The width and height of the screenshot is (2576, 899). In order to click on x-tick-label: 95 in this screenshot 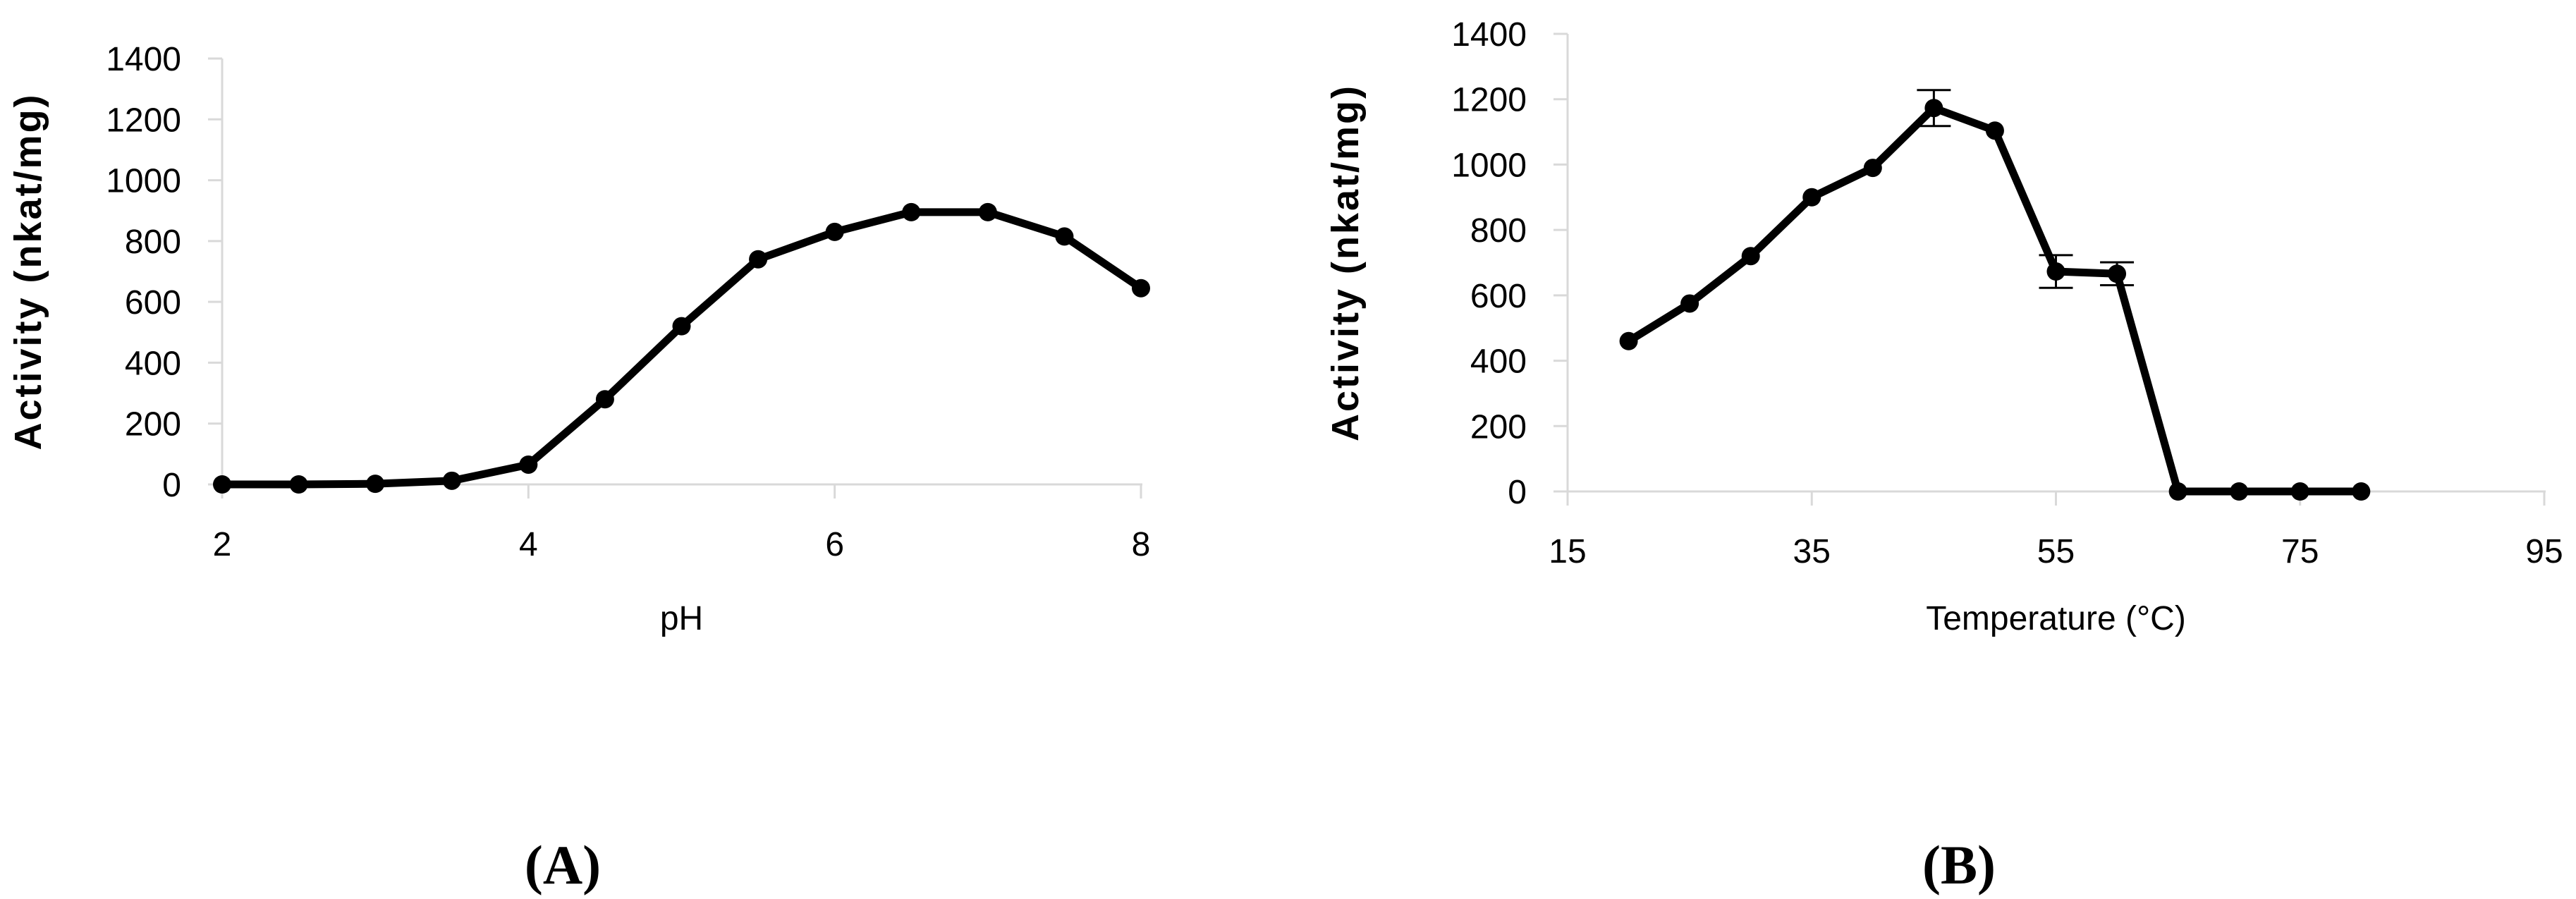, I will do `click(2544, 551)`.